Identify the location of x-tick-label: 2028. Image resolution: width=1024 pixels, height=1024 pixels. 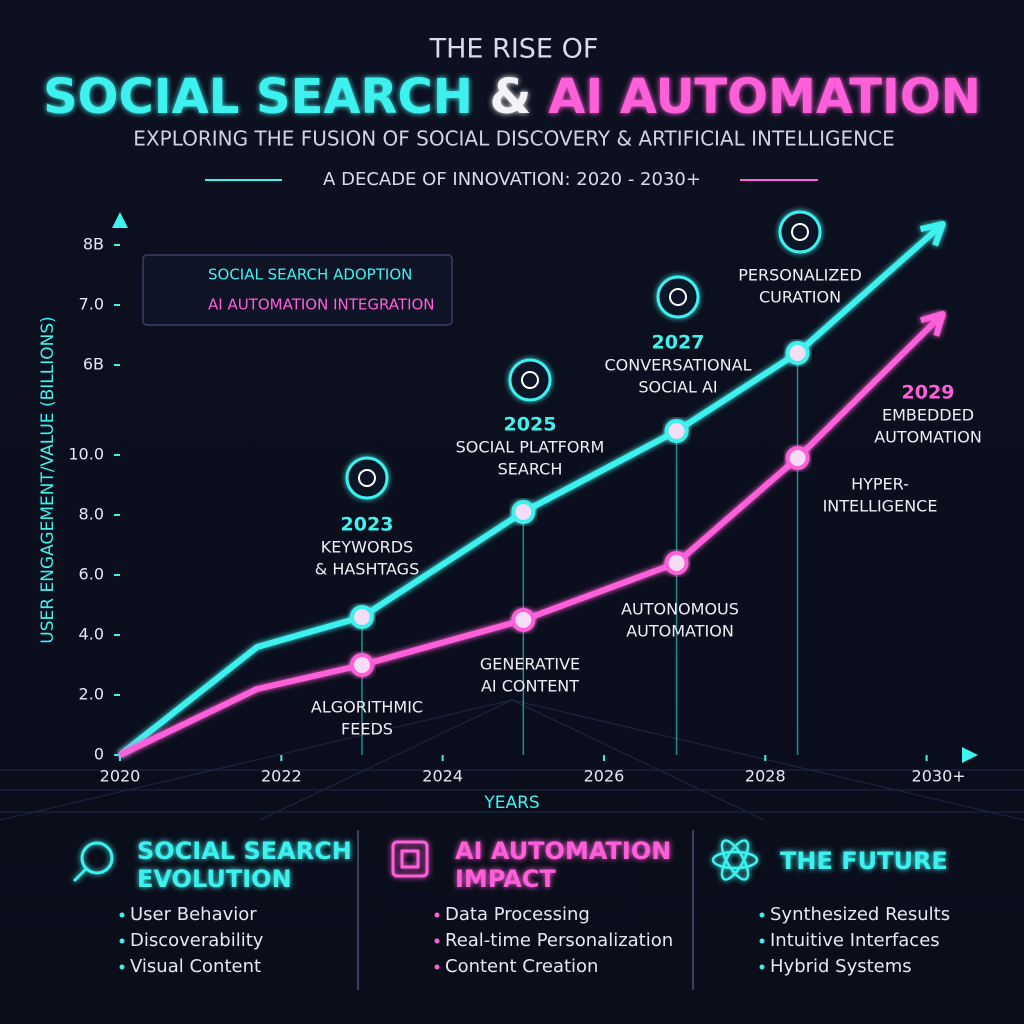
(765, 776).